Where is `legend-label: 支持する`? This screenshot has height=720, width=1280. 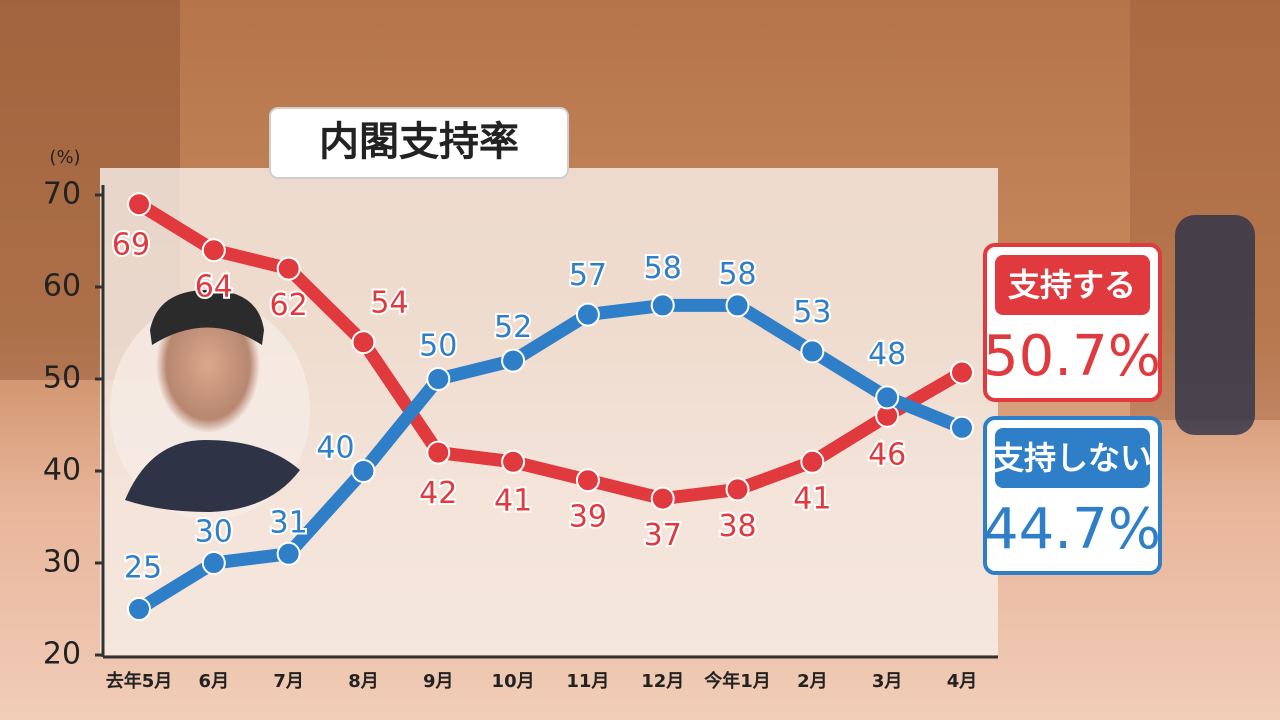
legend-label: 支持する is located at coordinates (1072, 285).